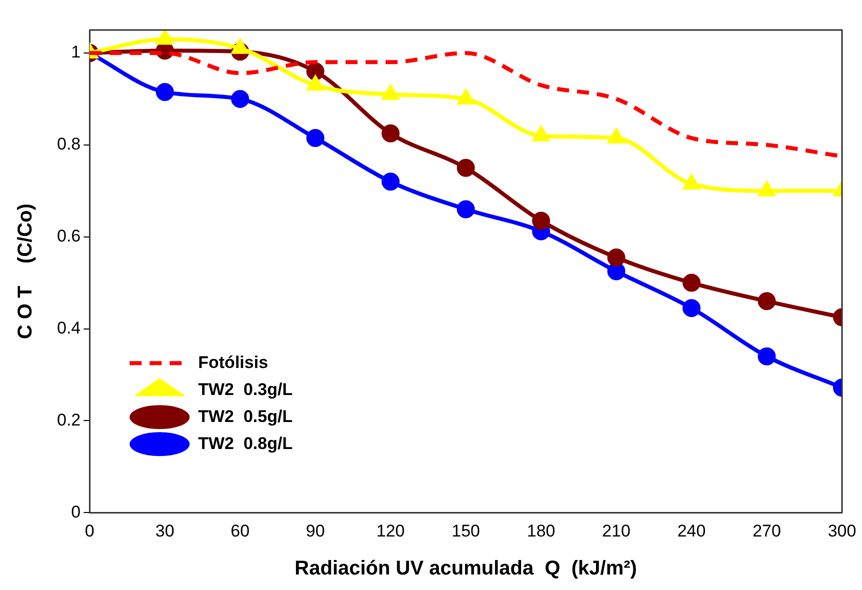 Image resolution: width=862 pixels, height=590 pixels. What do you see at coordinates (164, 530) in the screenshot?
I see `x-tick-label: 30` at bounding box center [164, 530].